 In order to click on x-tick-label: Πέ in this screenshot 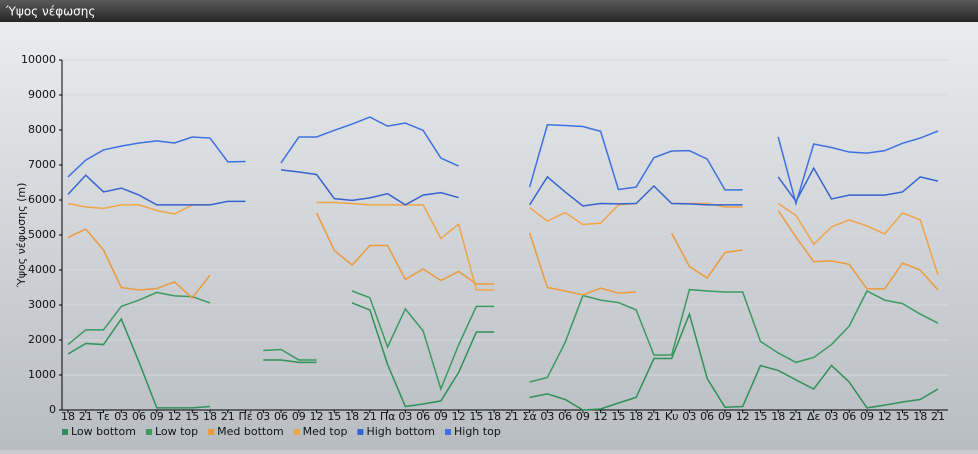, I will do `click(245, 416)`.